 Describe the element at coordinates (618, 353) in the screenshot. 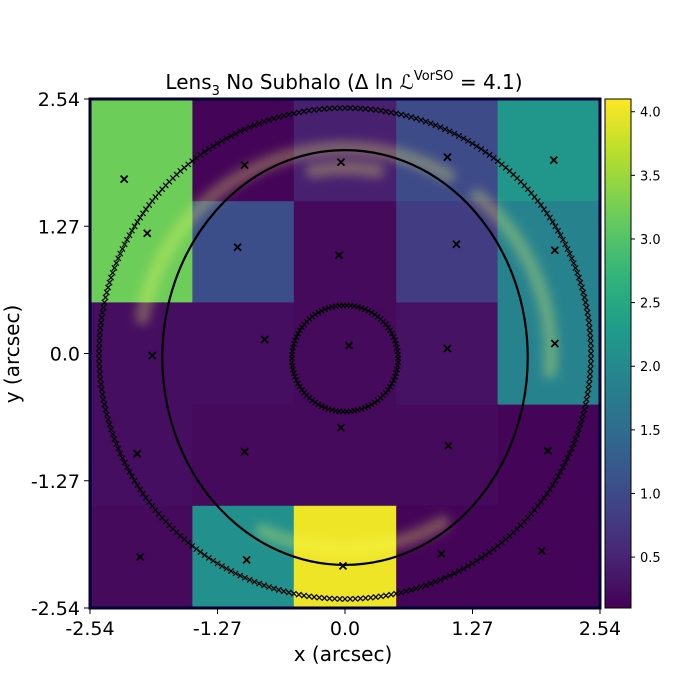

I see `colorbar-bar` at that location.